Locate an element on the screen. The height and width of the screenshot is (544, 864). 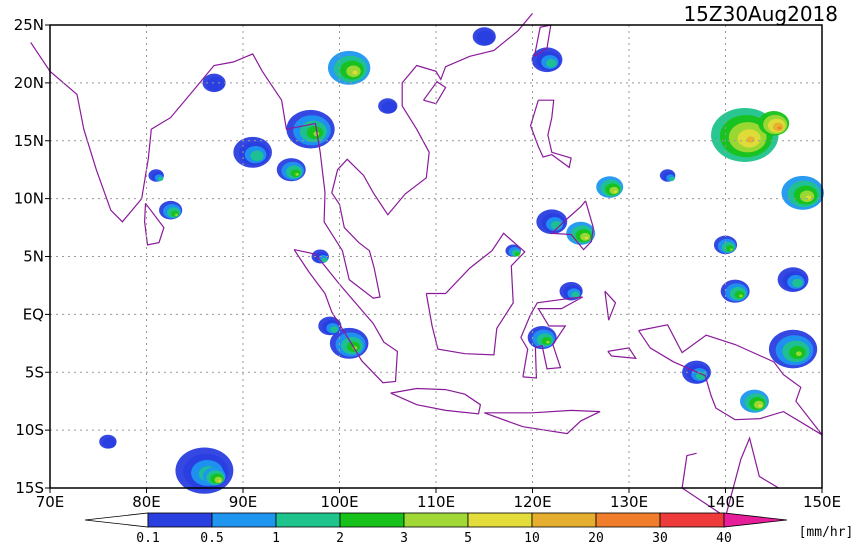
x-tick-label: 110E is located at coordinates (436, 502).